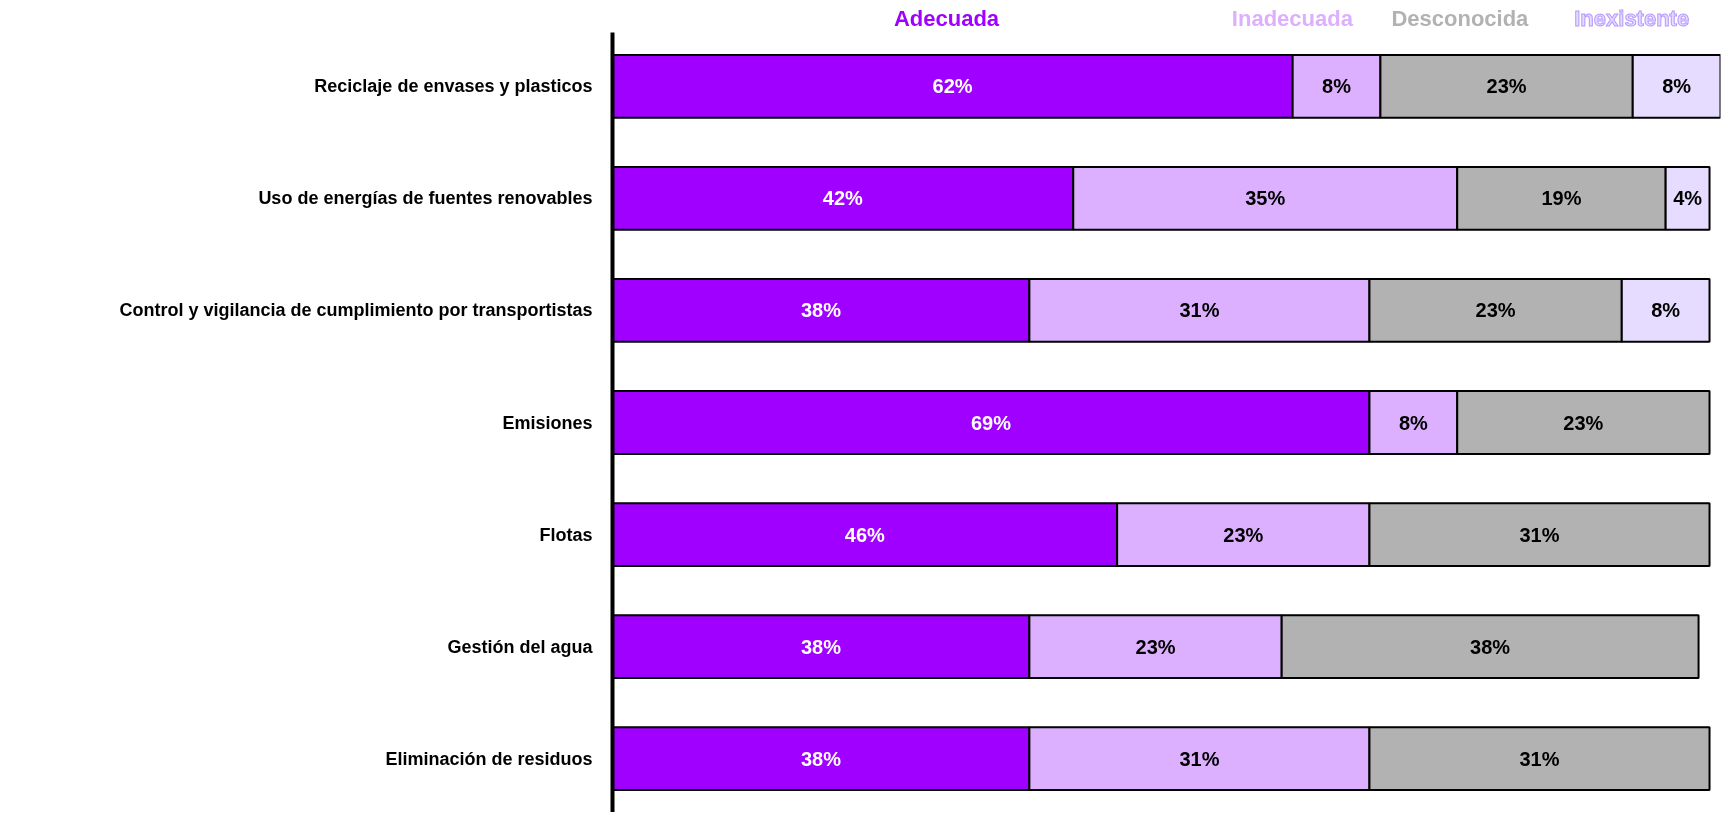  I want to click on y-tick-label: Uso de energías de fuentes renovables, so click(425, 198).